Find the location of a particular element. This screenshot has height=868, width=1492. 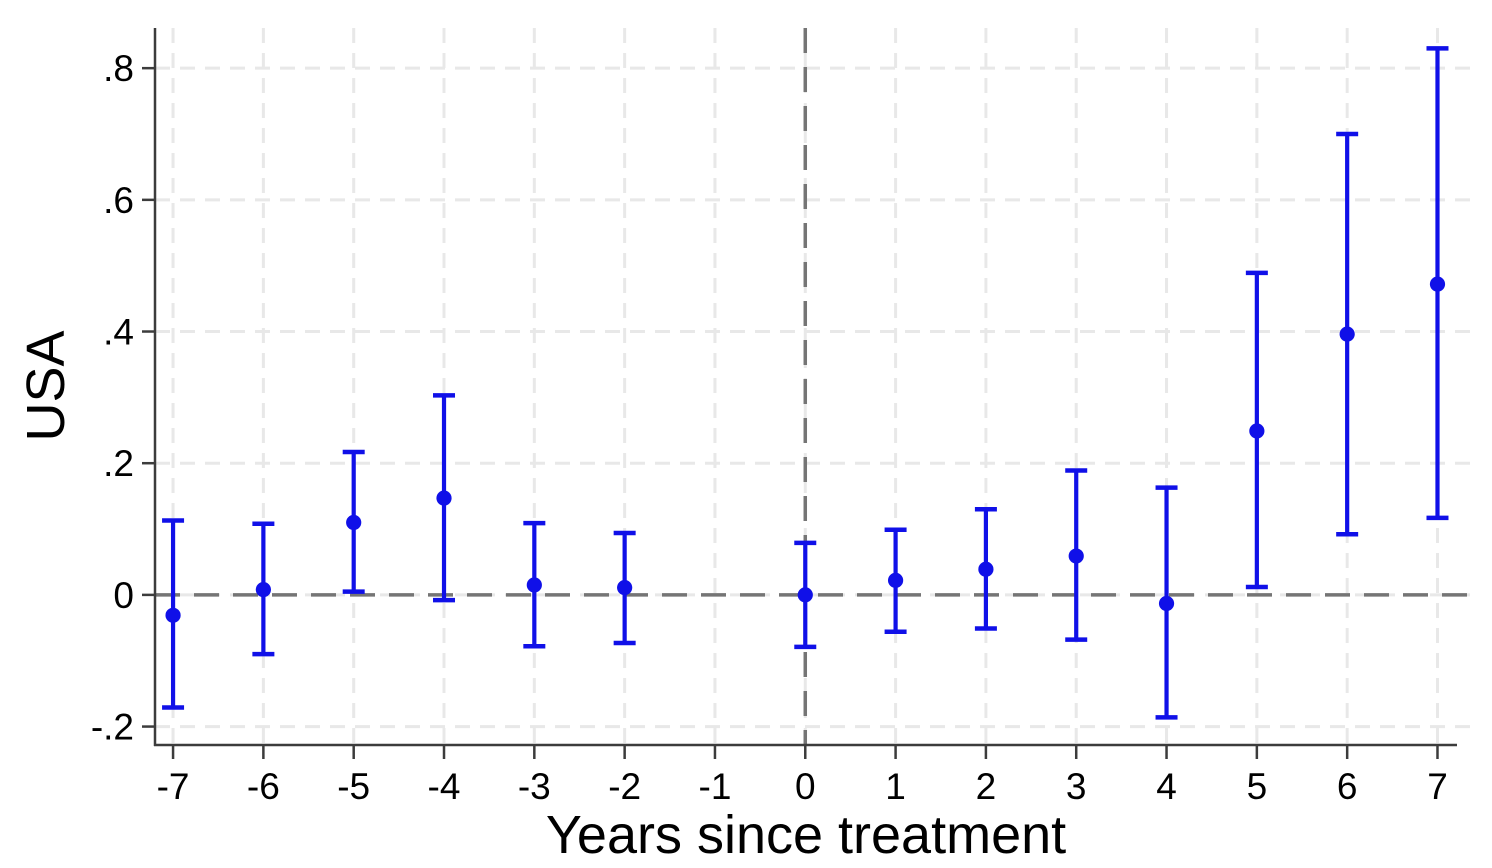

x-tick-label: 2 is located at coordinates (986, 786).